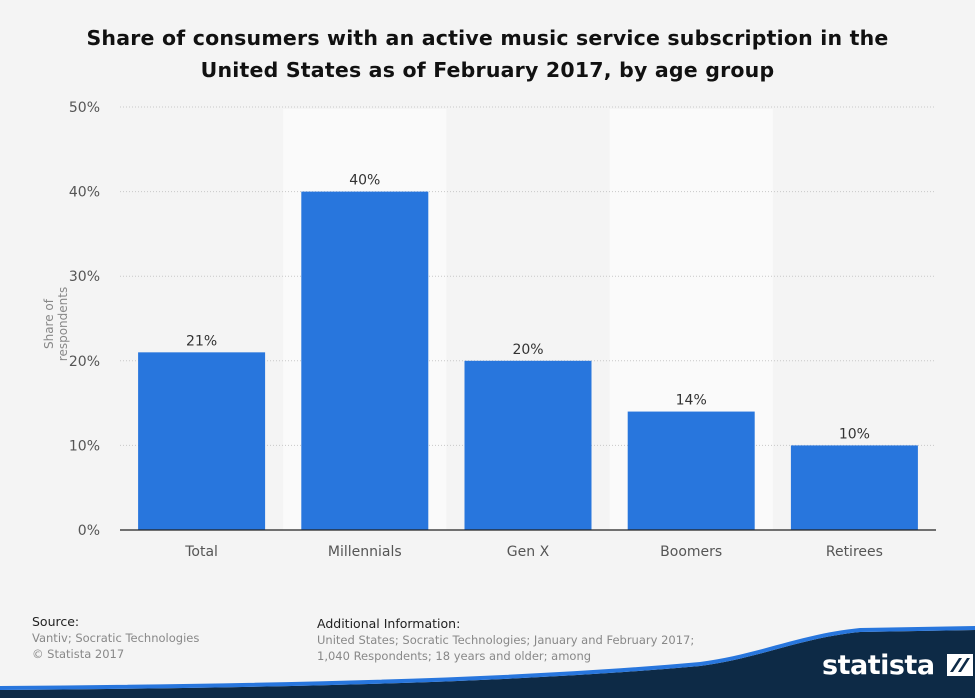 The image size is (975, 698). I want to click on source-line-2: © Statista 2017, so click(78, 654).